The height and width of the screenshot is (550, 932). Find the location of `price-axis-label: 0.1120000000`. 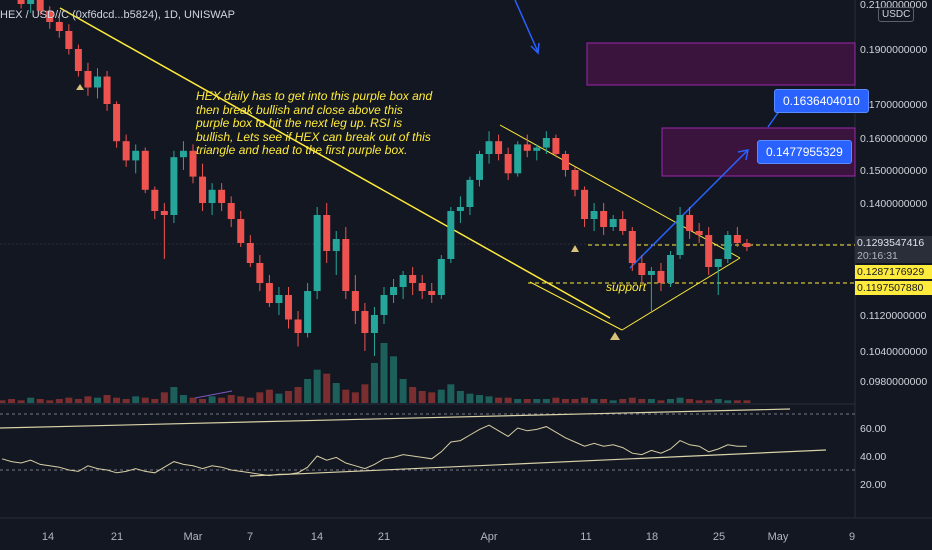

price-axis-label: 0.1120000000 is located at coordinates (893, 316).